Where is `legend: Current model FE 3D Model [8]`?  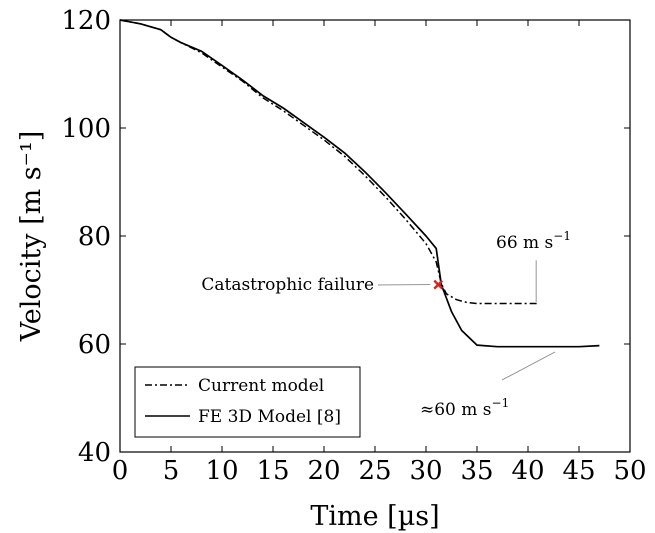
legend: Current model FE 3D Model [8] is located at coordinates (247, 402).